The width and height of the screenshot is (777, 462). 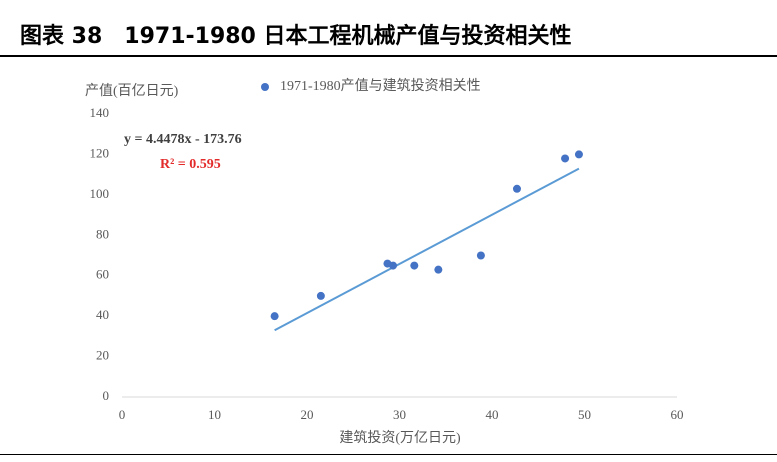 What do you see at coordinates (380, 86) in the screenshot?
I see `legend-label: 1971-1980产值与建筑投资相关性` at bounding box center [380, 86].